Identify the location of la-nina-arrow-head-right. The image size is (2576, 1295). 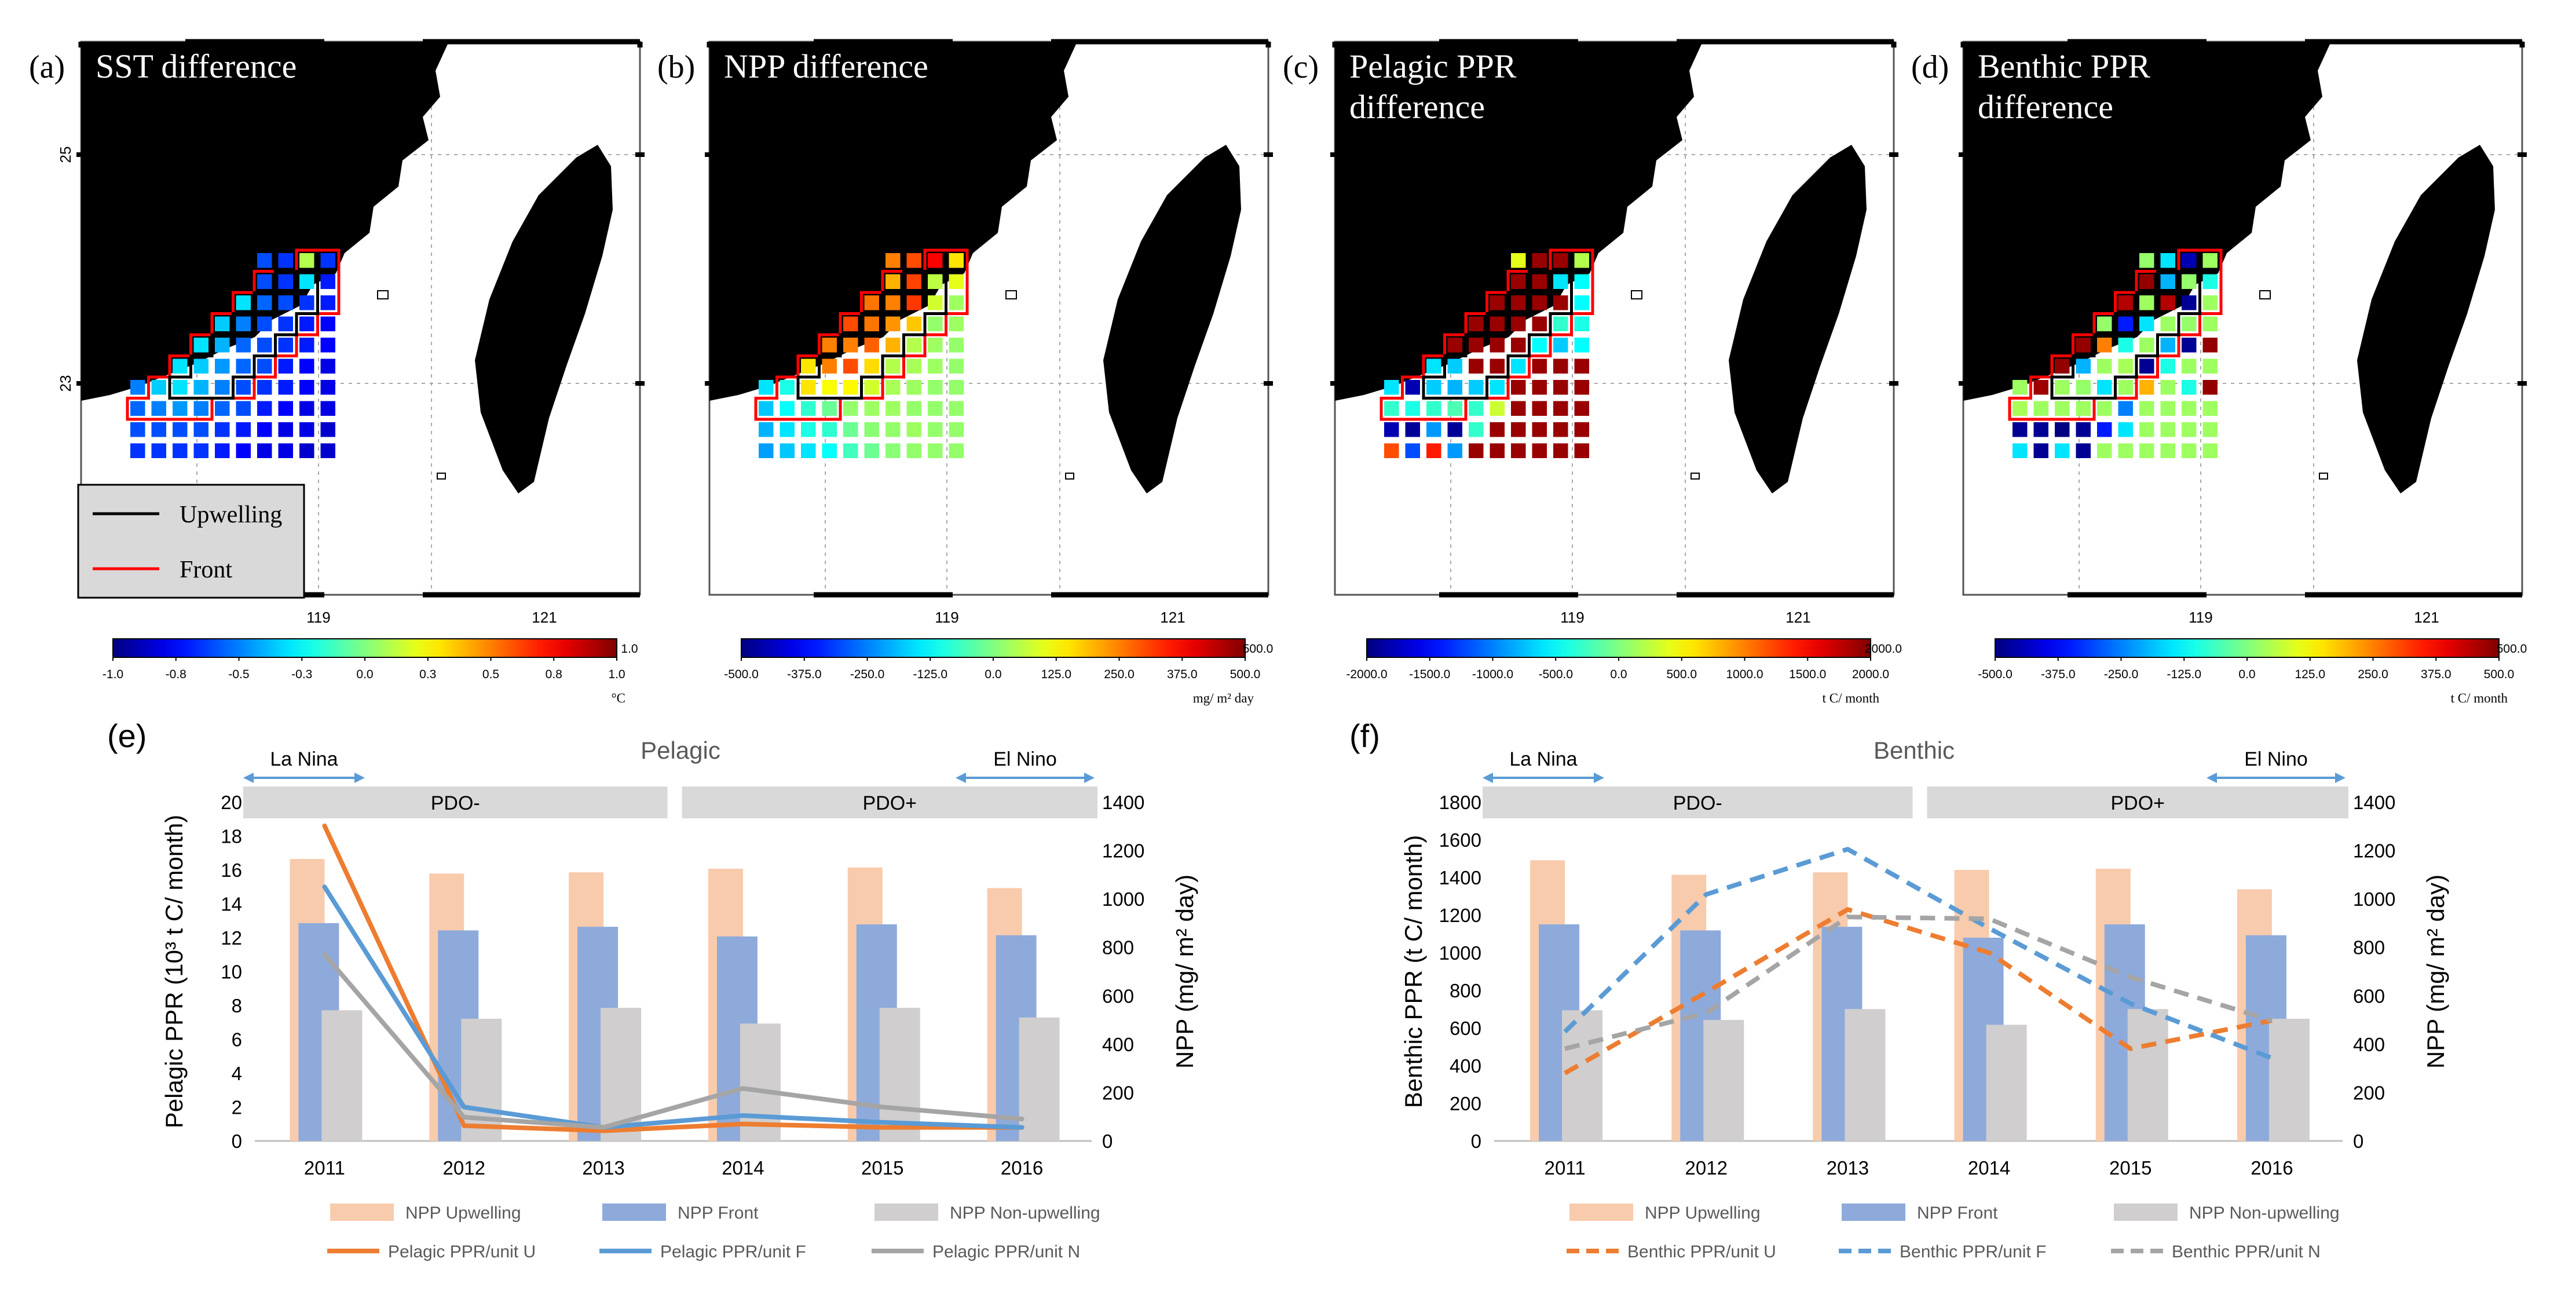
(359, 778).